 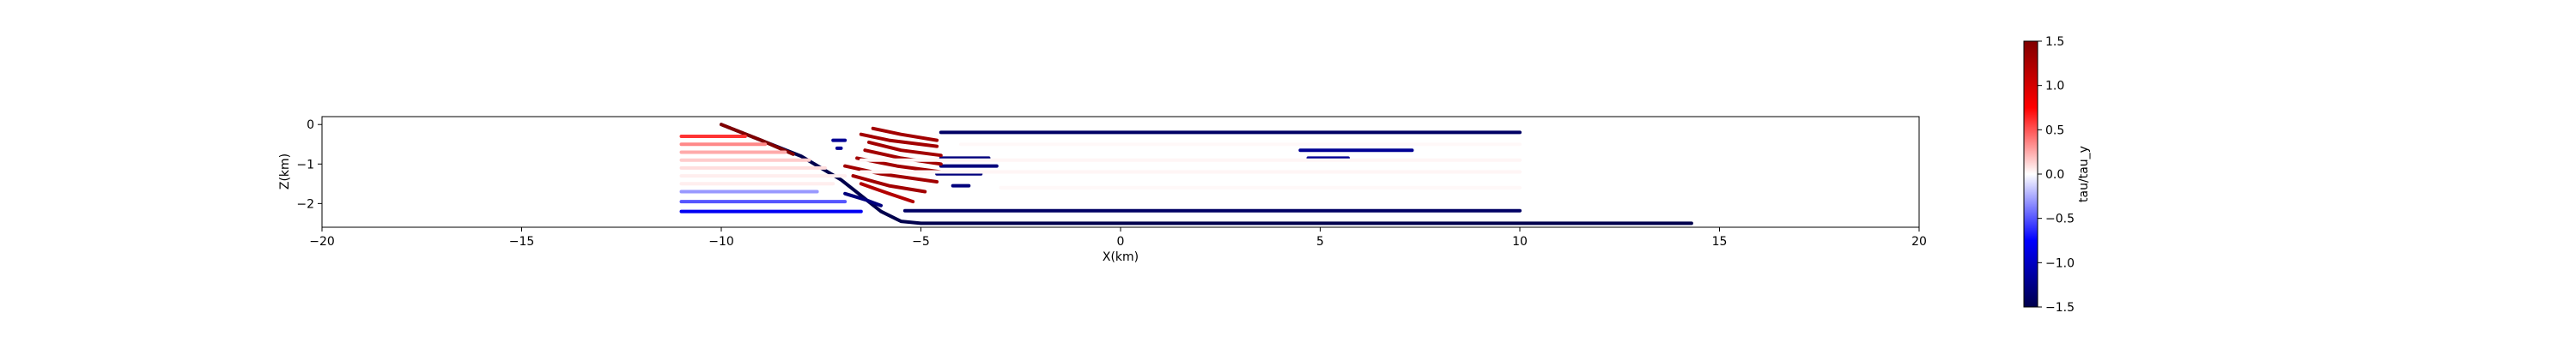 I want to click on x-tick-label-4: 0, so click(x=1121, y=242).